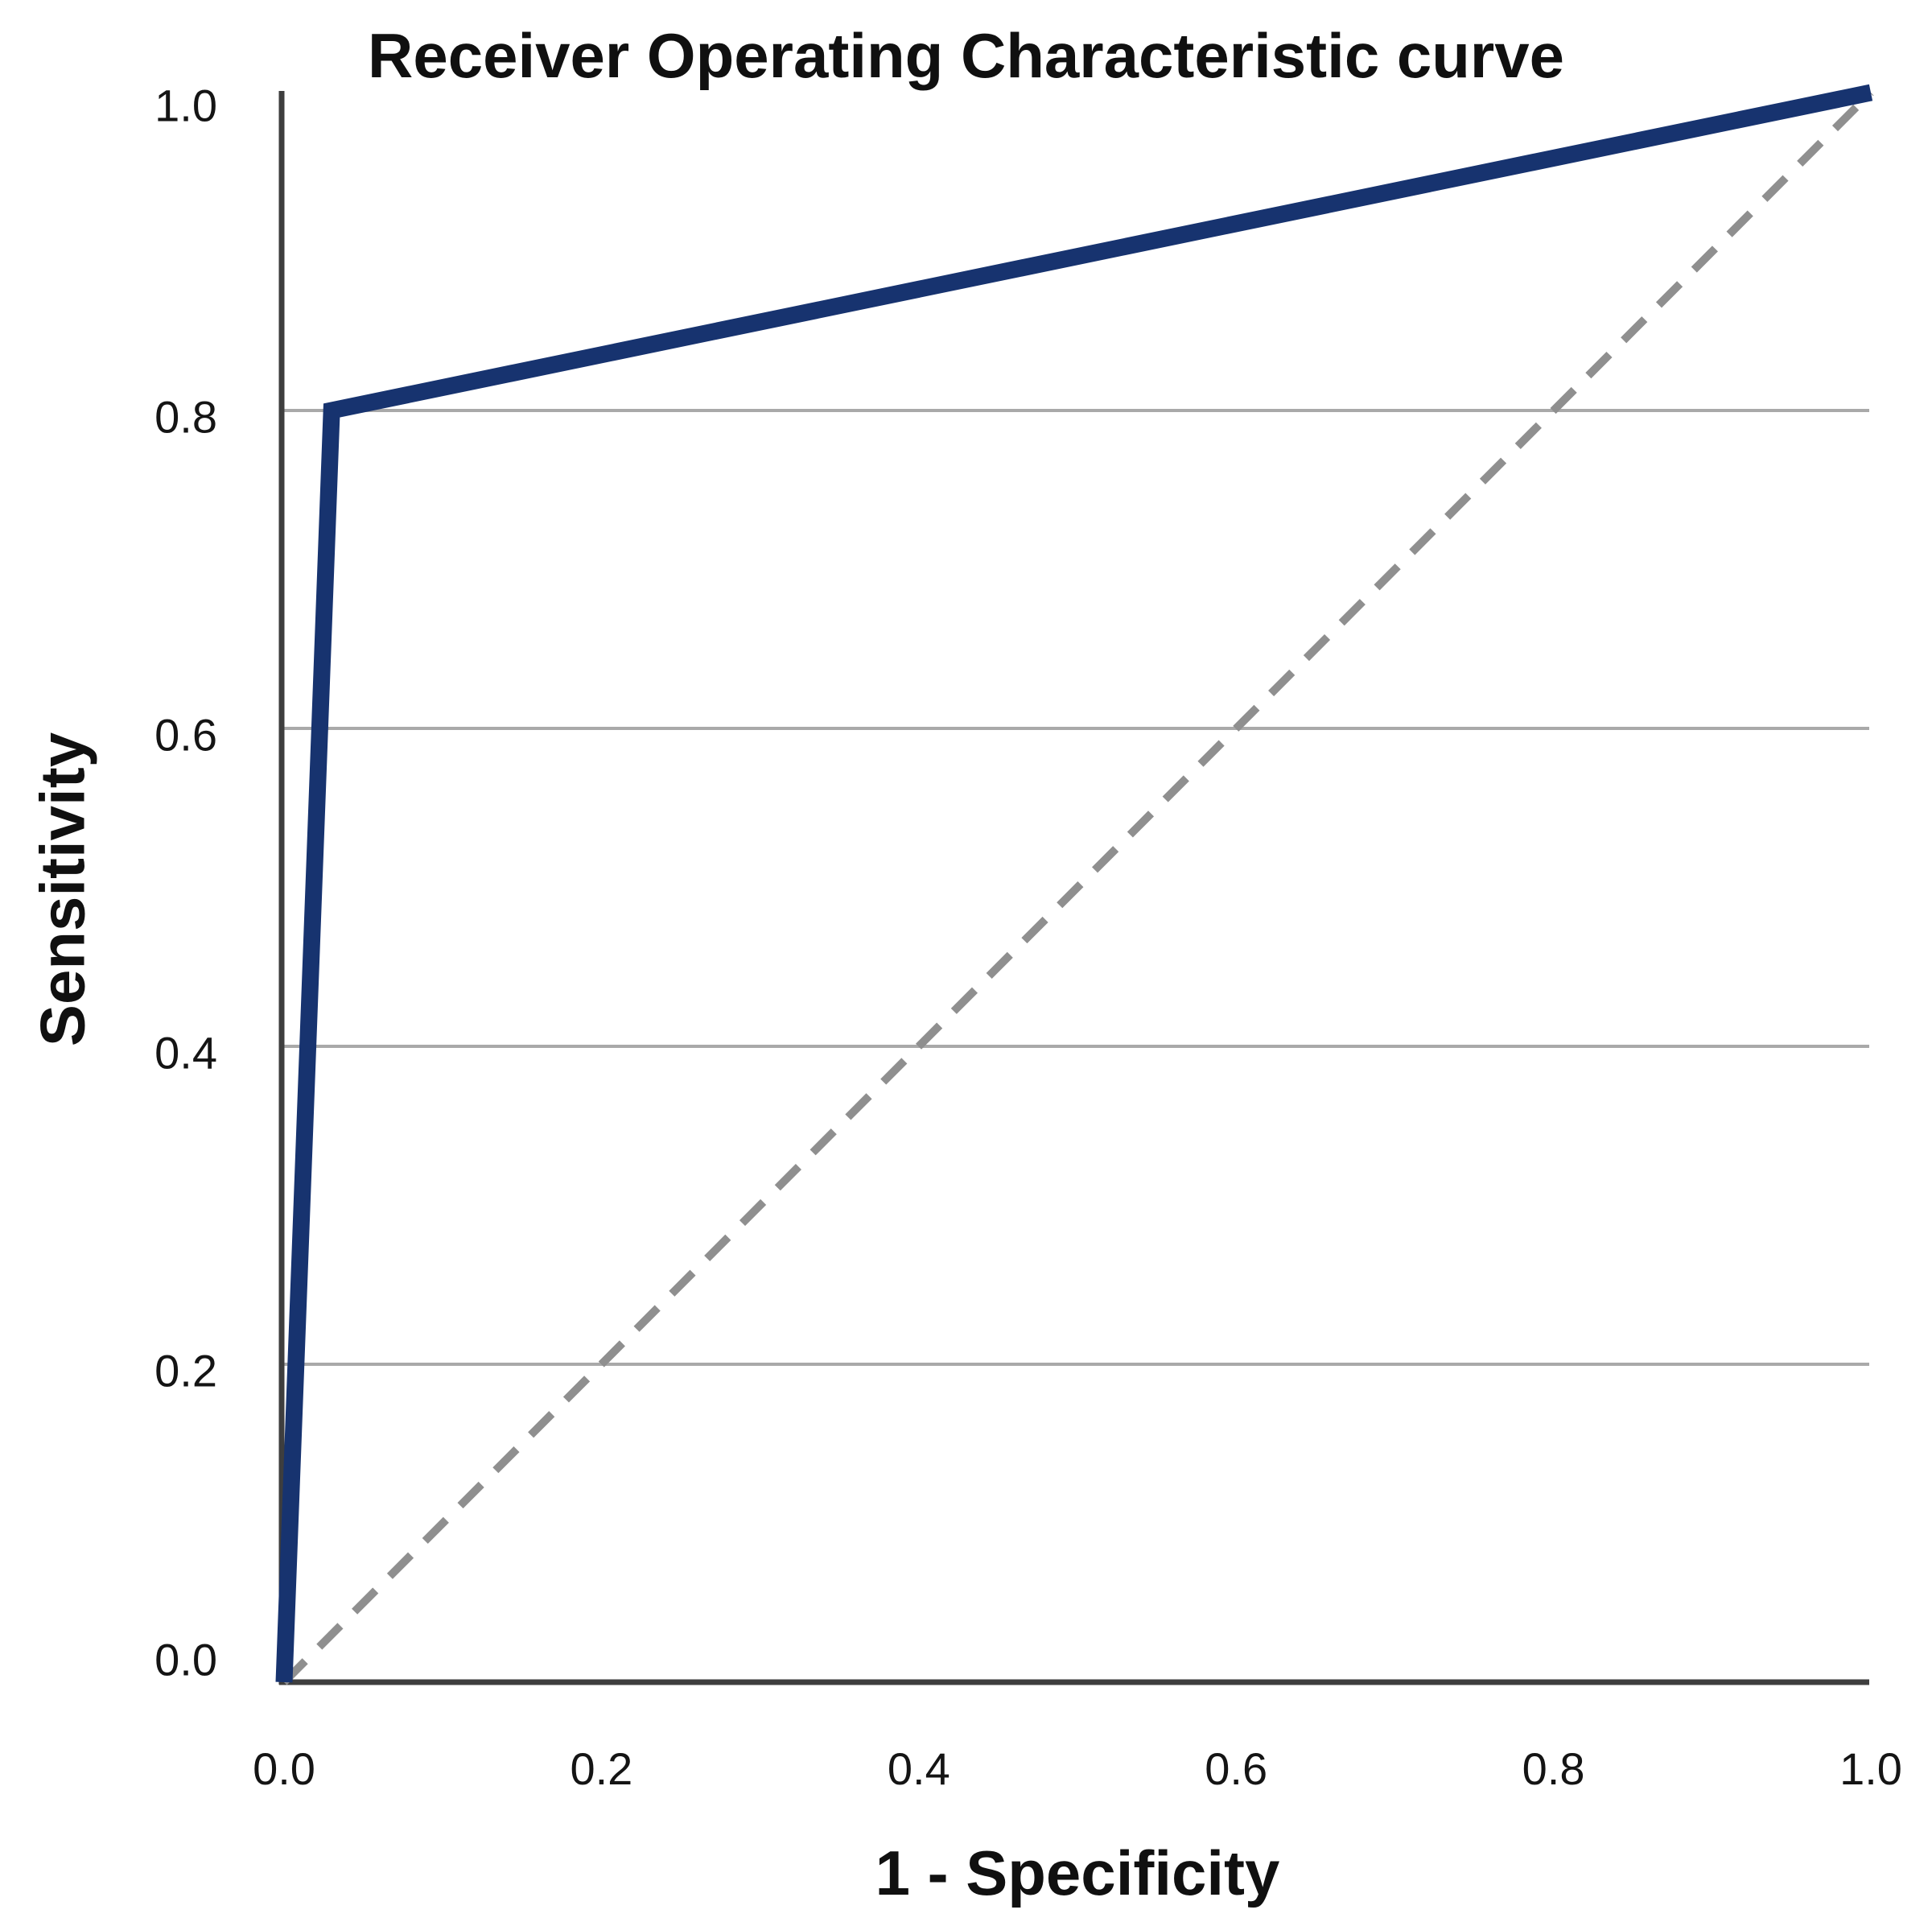 Image resolution: width=1932 pixels, height=1918 pixels. I want to click on y-tick-label: 0.6, so click(185, 735).